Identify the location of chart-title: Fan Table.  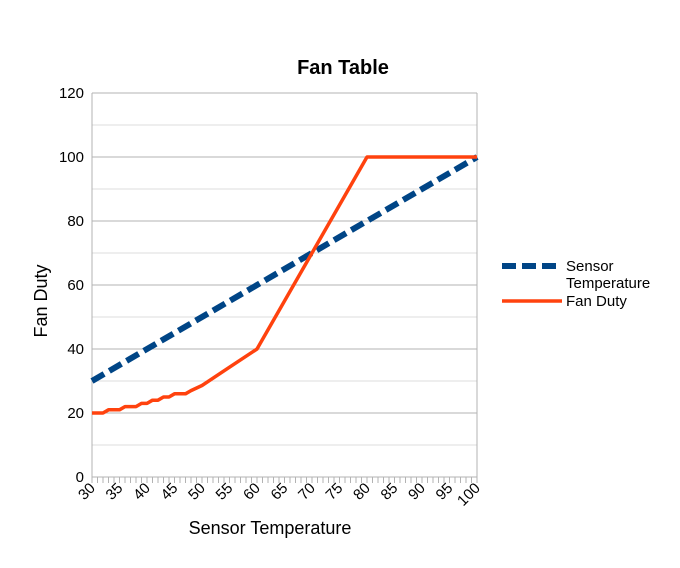
(343, 68).